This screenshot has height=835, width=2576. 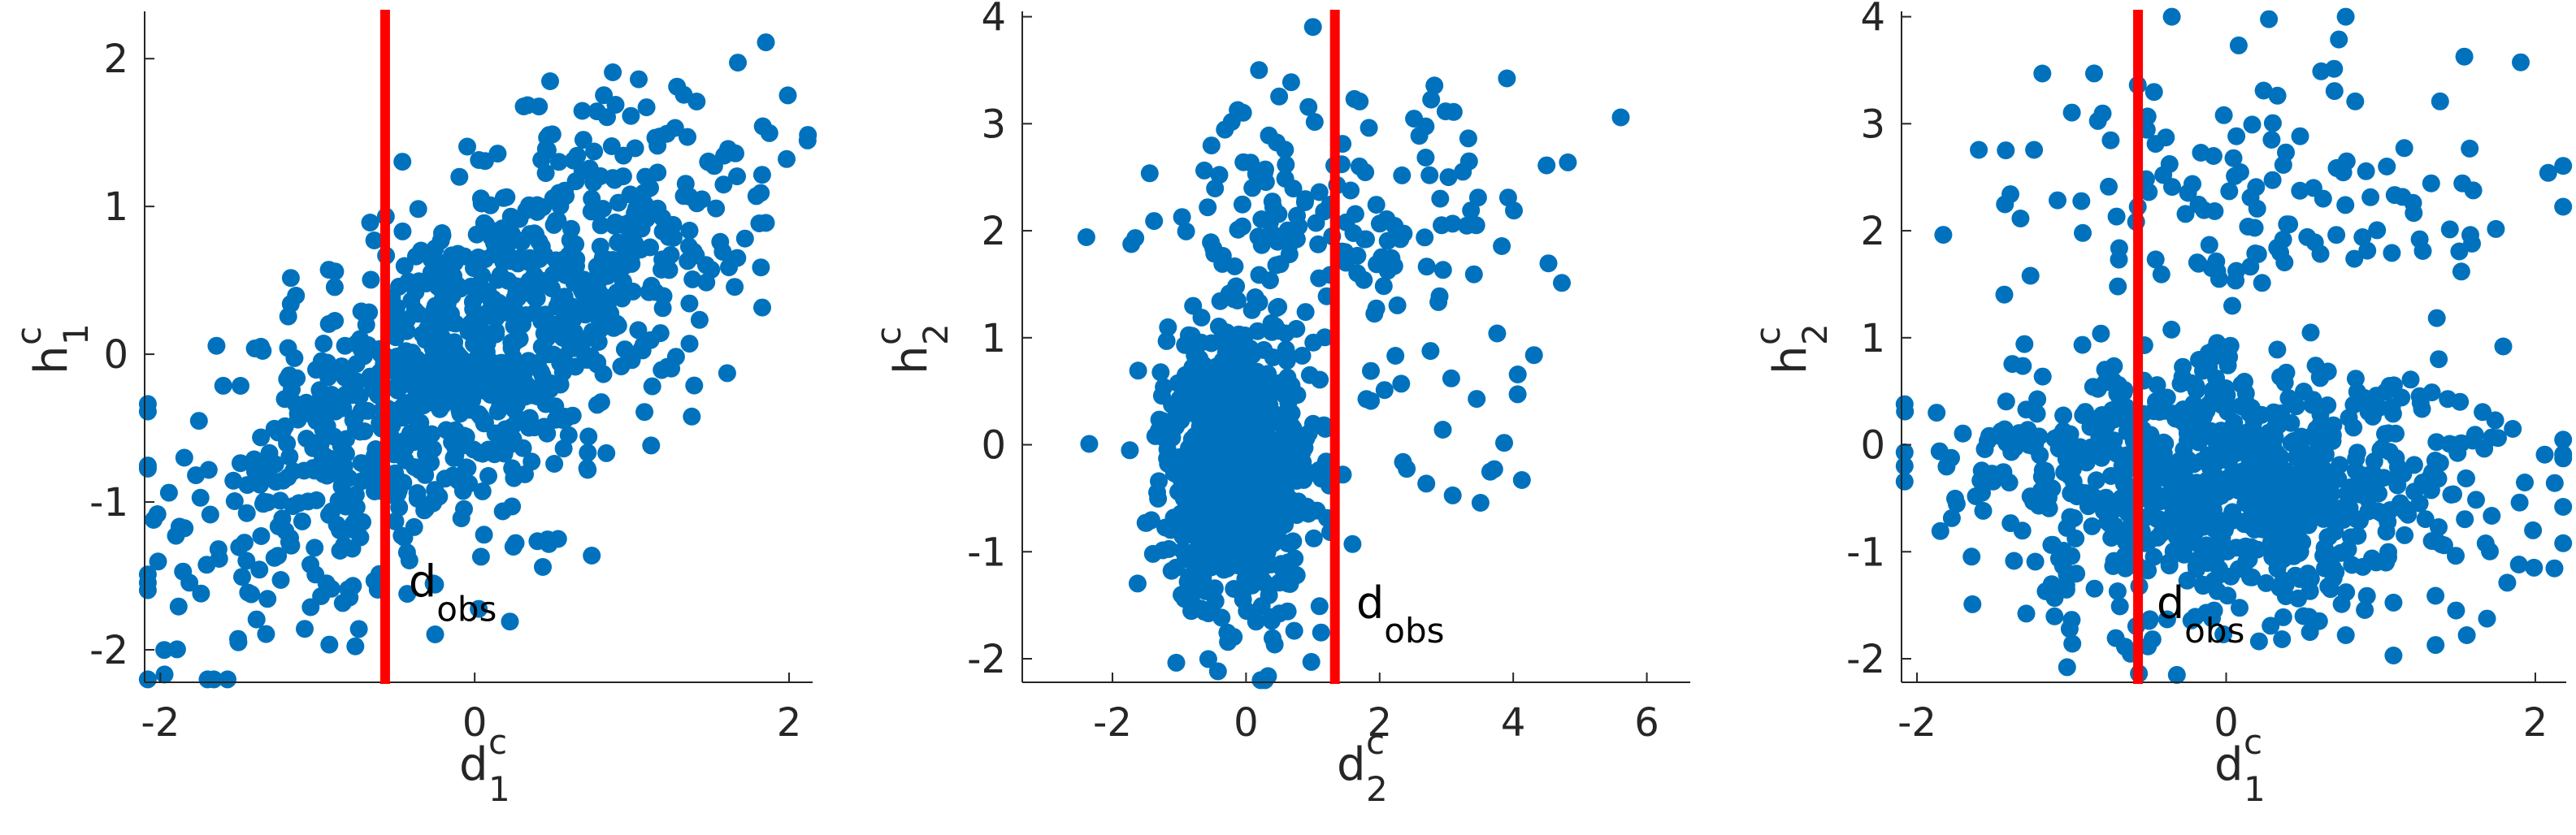 What do you see at coordinates (936, 334) in the screenshot?
I see `y-axis-label-sub: 2` at bounding box center [936, 334].